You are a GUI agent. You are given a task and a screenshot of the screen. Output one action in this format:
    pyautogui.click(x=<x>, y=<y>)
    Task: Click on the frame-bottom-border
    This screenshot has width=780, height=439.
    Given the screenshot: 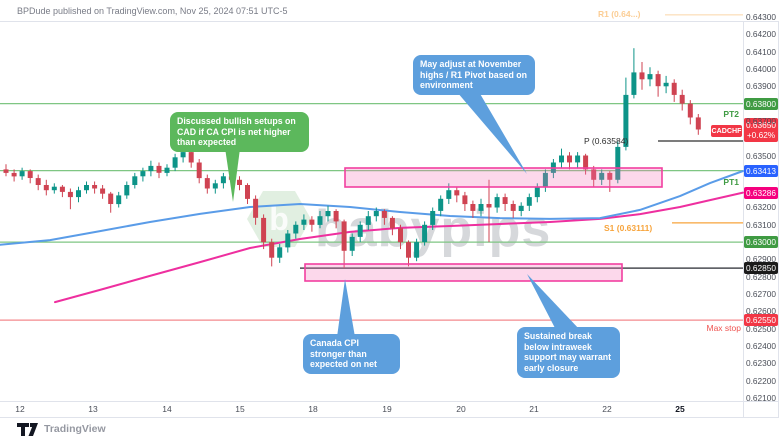 What is the action you would take?
    pyautogui.click(x=389, y=417)
    